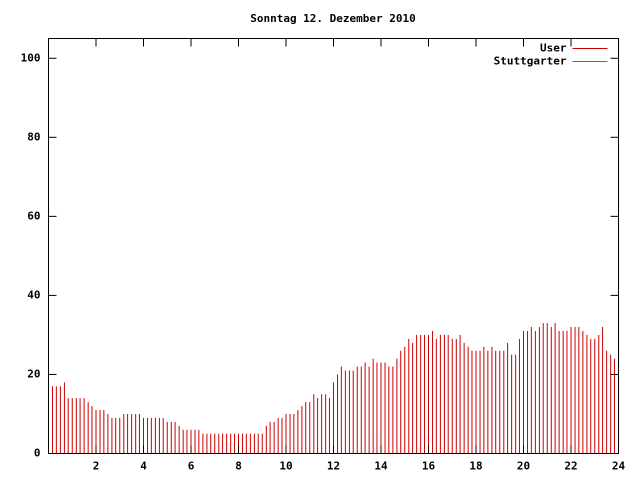  I want to click on chart-title: Sonntag 12. Dezember 2010, so click(333, 18).